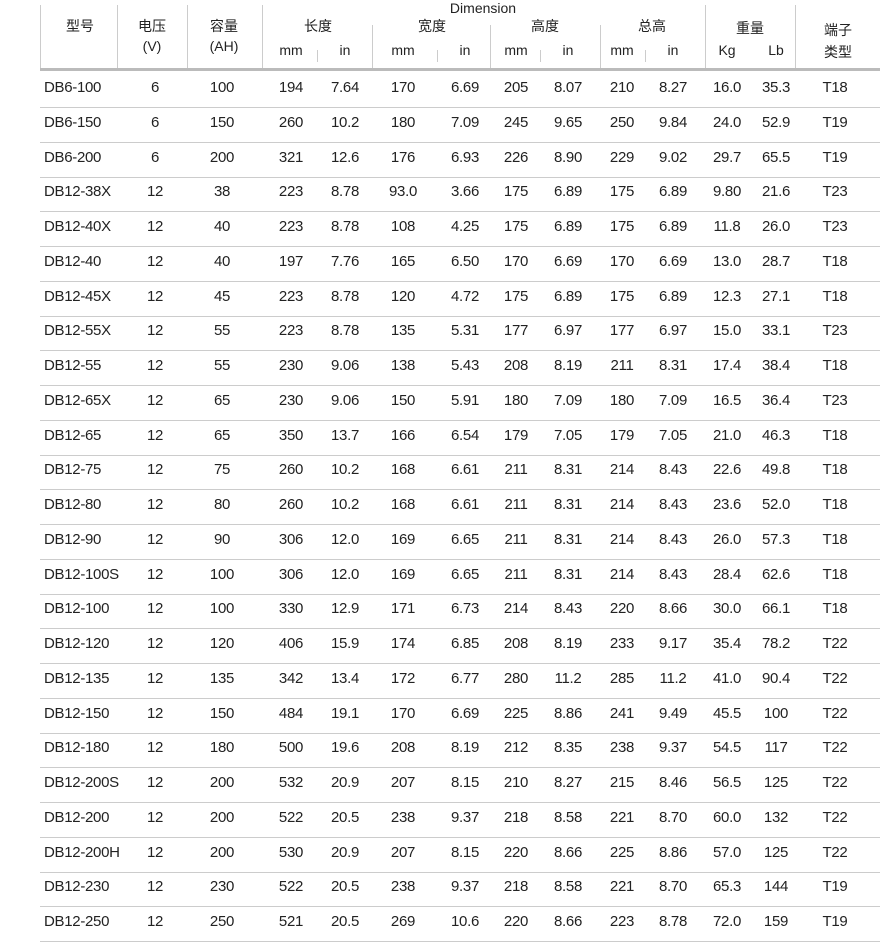 Image resolution: width=891 pixels, height=943 pixels. What do you see at coordinates (77, 748) in the screenshot?
I see `cell-model: DB12-180` at bounding box center [77, 748].